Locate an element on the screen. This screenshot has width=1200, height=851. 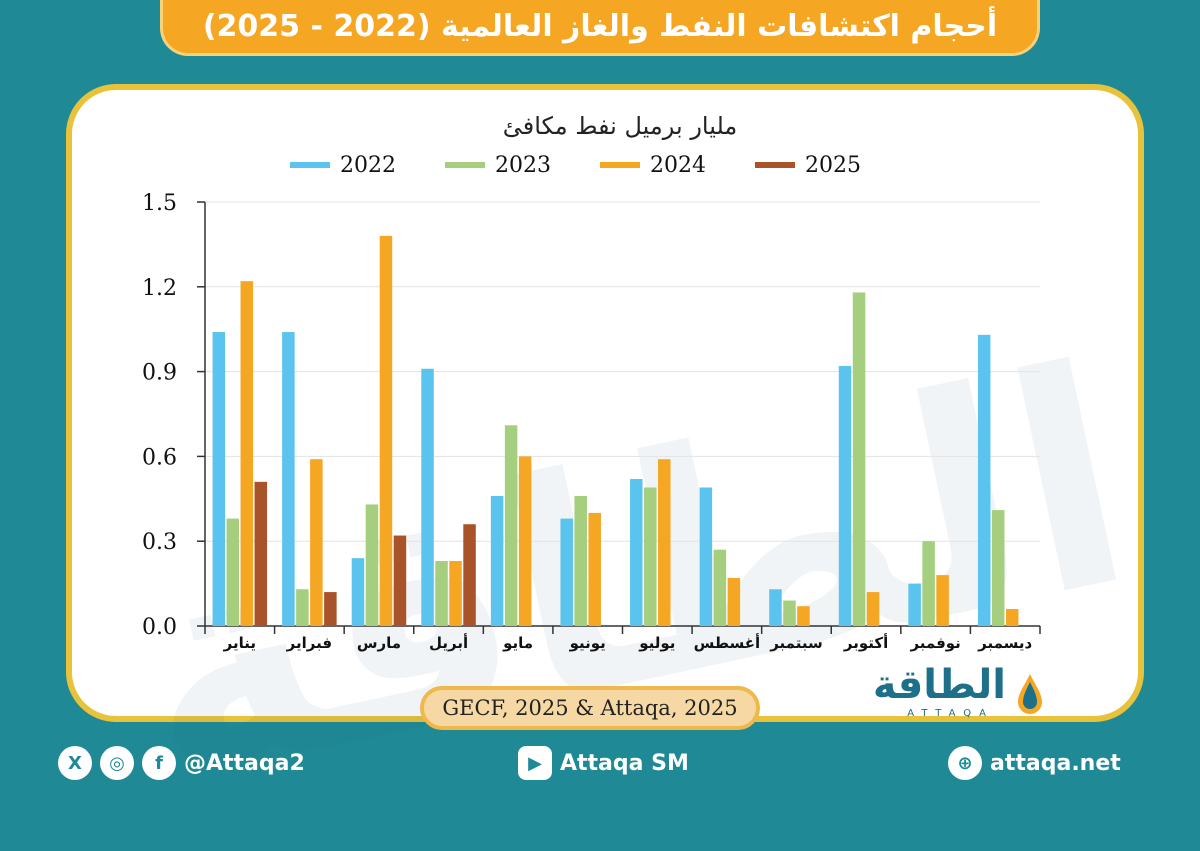
x-tick-label: أبريل is located at coordinates (448, 642).